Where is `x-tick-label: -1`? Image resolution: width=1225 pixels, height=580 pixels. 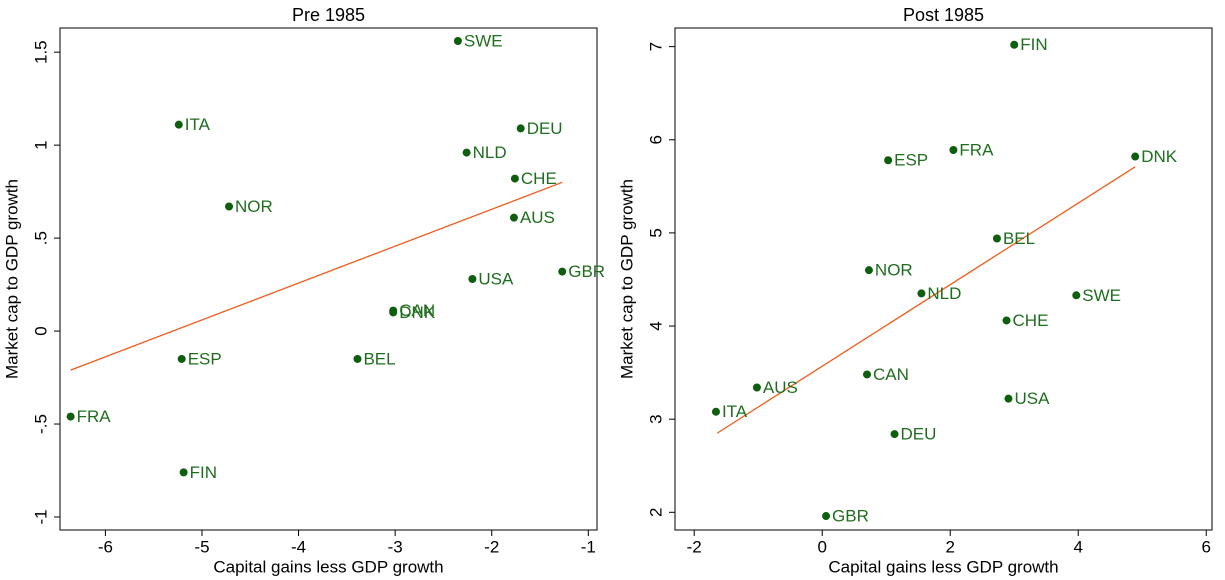
x-tick-label: -1 is located at coordinates (588, 546).